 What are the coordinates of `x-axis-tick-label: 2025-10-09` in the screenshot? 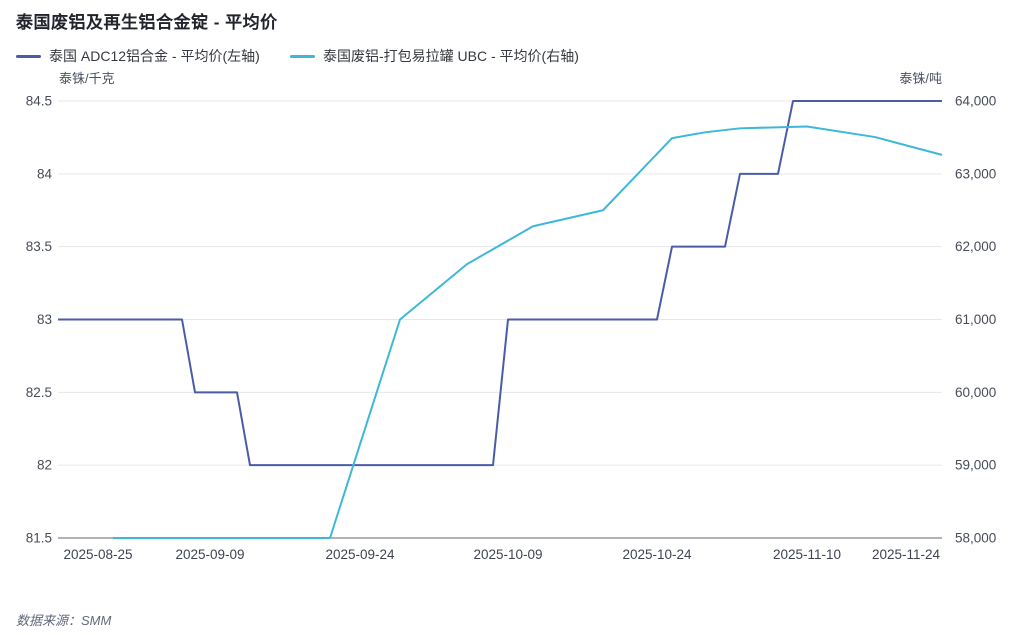 It's located at (507, 554).